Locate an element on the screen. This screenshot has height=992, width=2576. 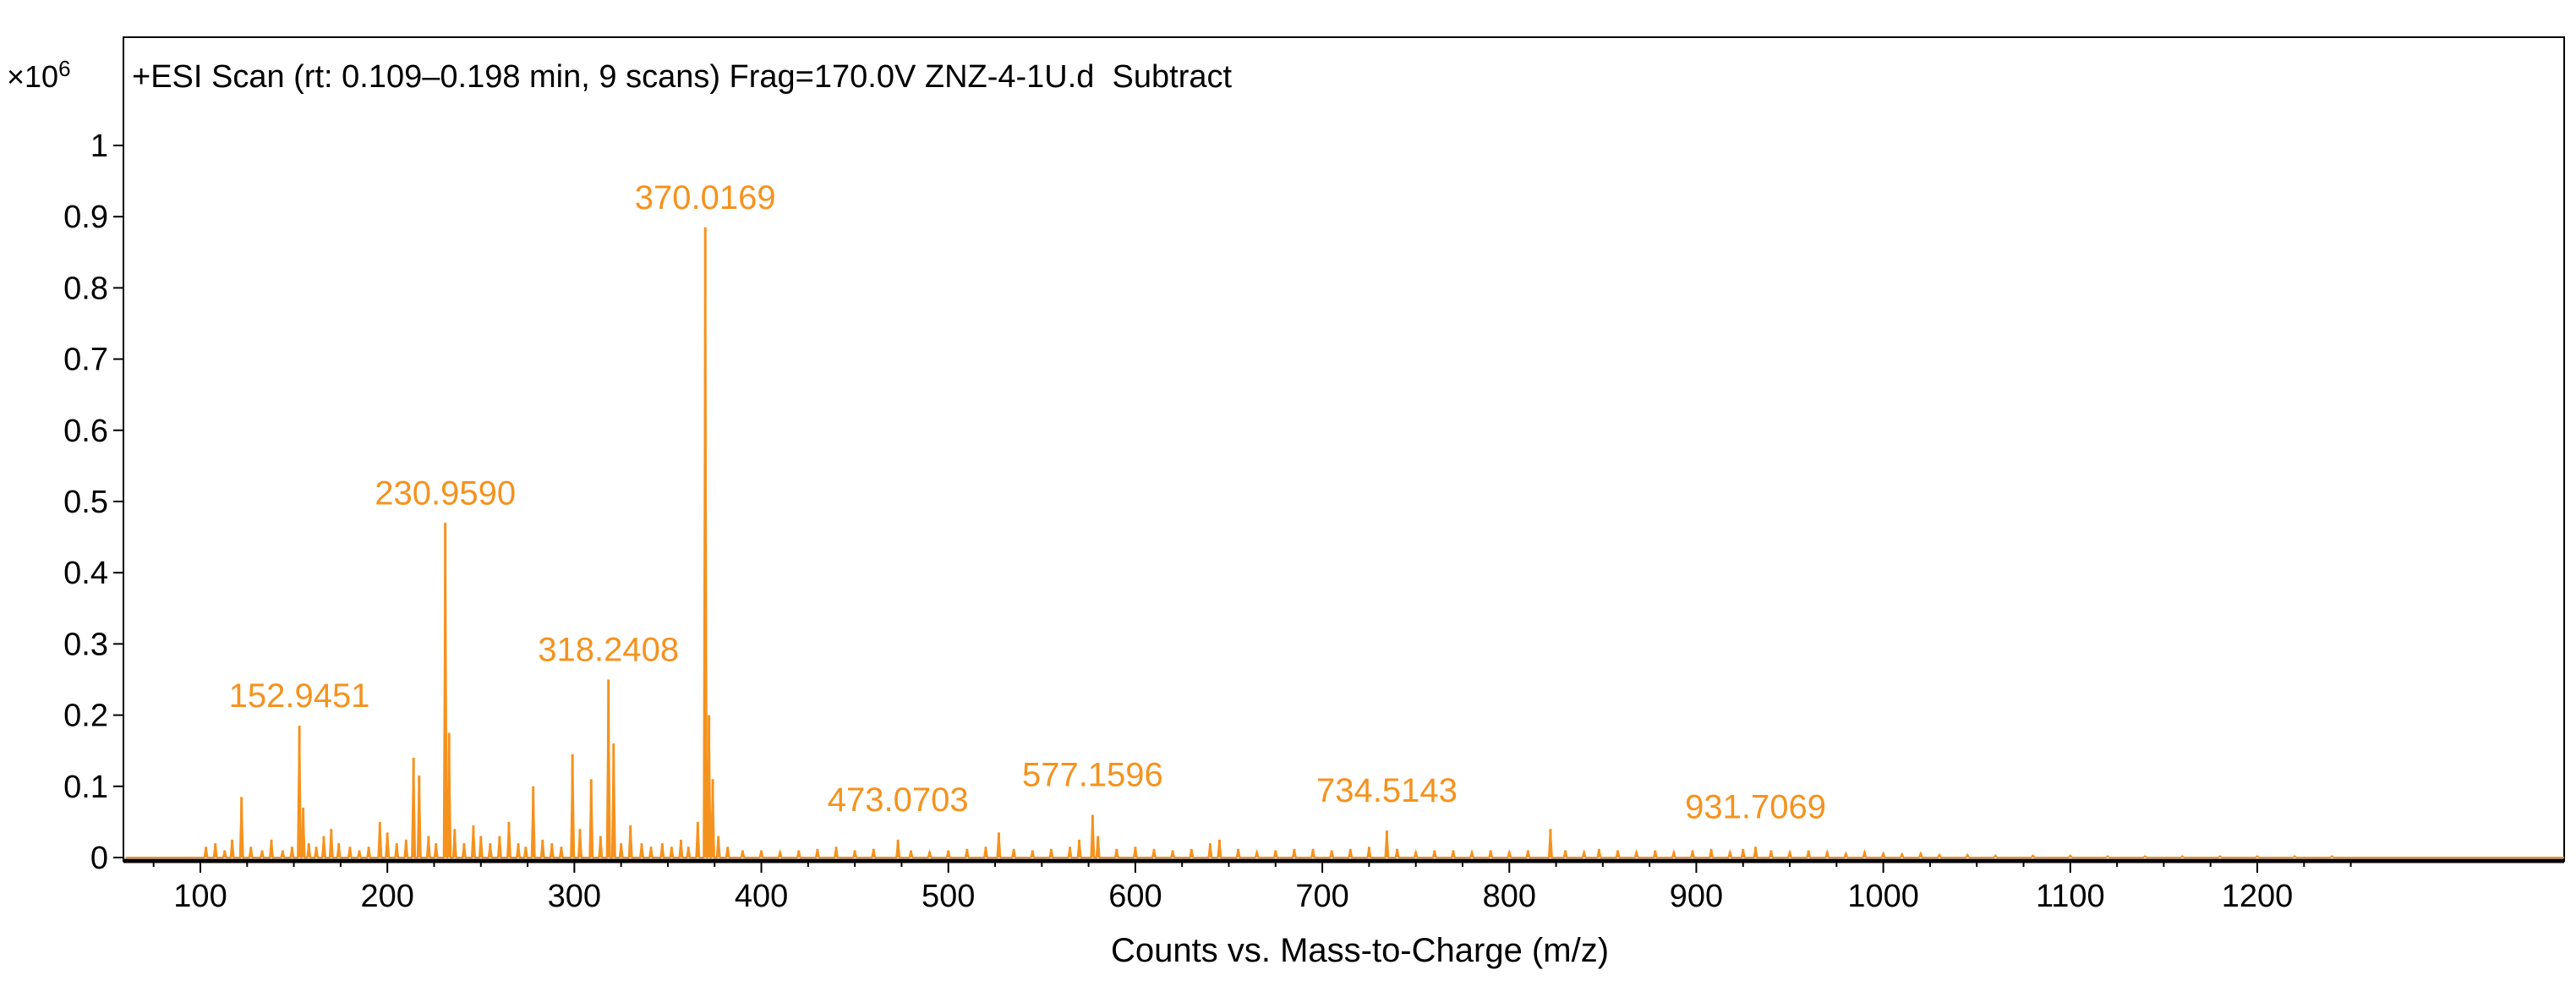
y-tick-label: 0.5 is located at coordinates (86, 502).